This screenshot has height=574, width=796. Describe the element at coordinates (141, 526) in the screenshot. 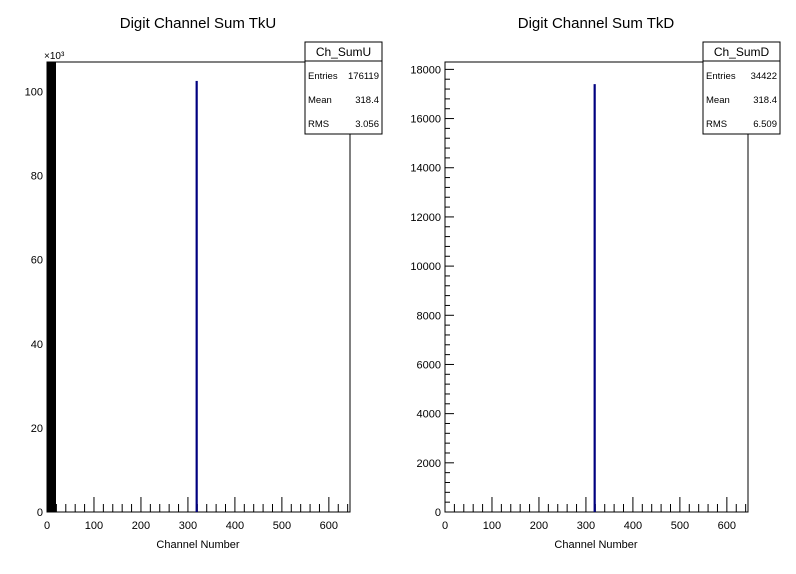

I see `x-tick-label: 200` at that location.